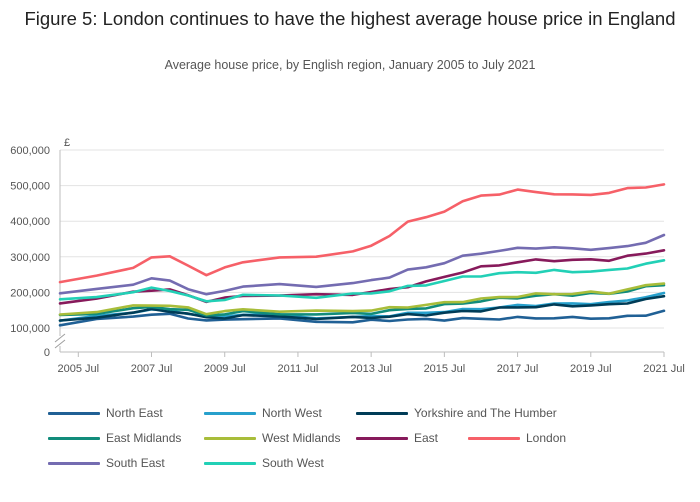  Describe the element at coordinates (546, 438) in the screenshot. I see `legend-label: London` at that location.